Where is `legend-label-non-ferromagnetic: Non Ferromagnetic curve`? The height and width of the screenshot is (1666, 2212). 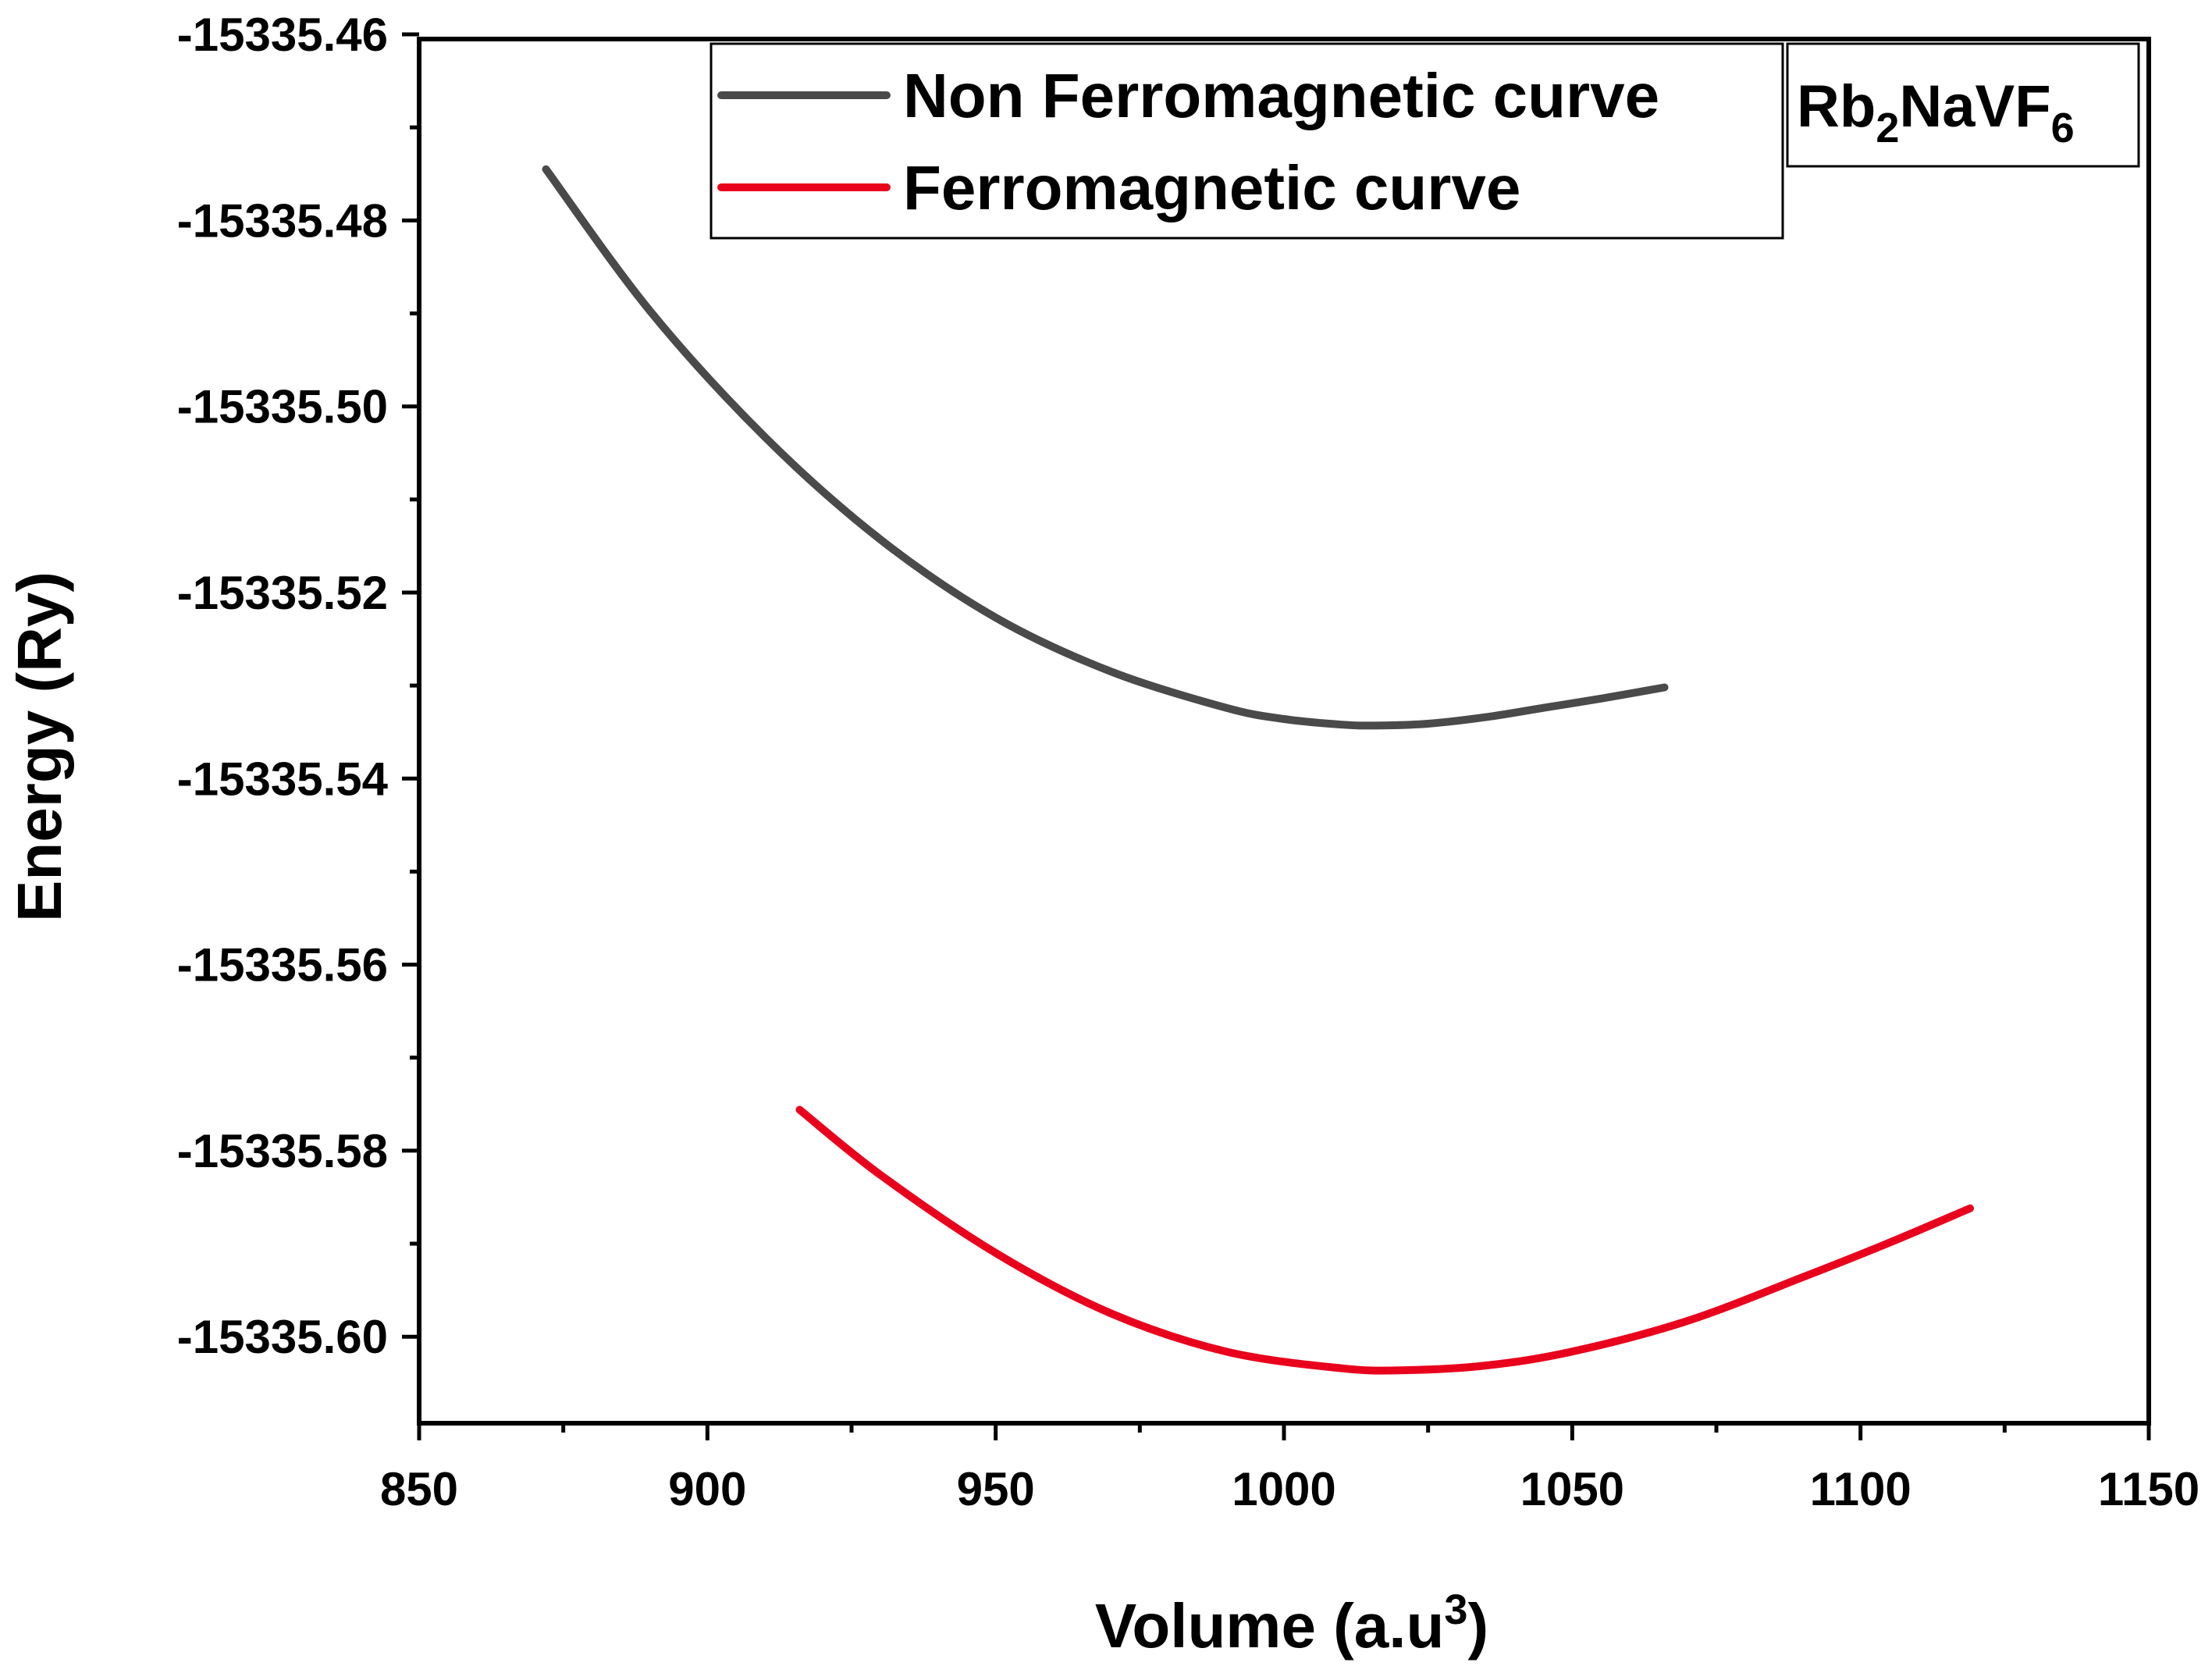
legend-label-non-ferromagnetic: Non Ferromagnetic curve is located at coordinates (1281, 95).